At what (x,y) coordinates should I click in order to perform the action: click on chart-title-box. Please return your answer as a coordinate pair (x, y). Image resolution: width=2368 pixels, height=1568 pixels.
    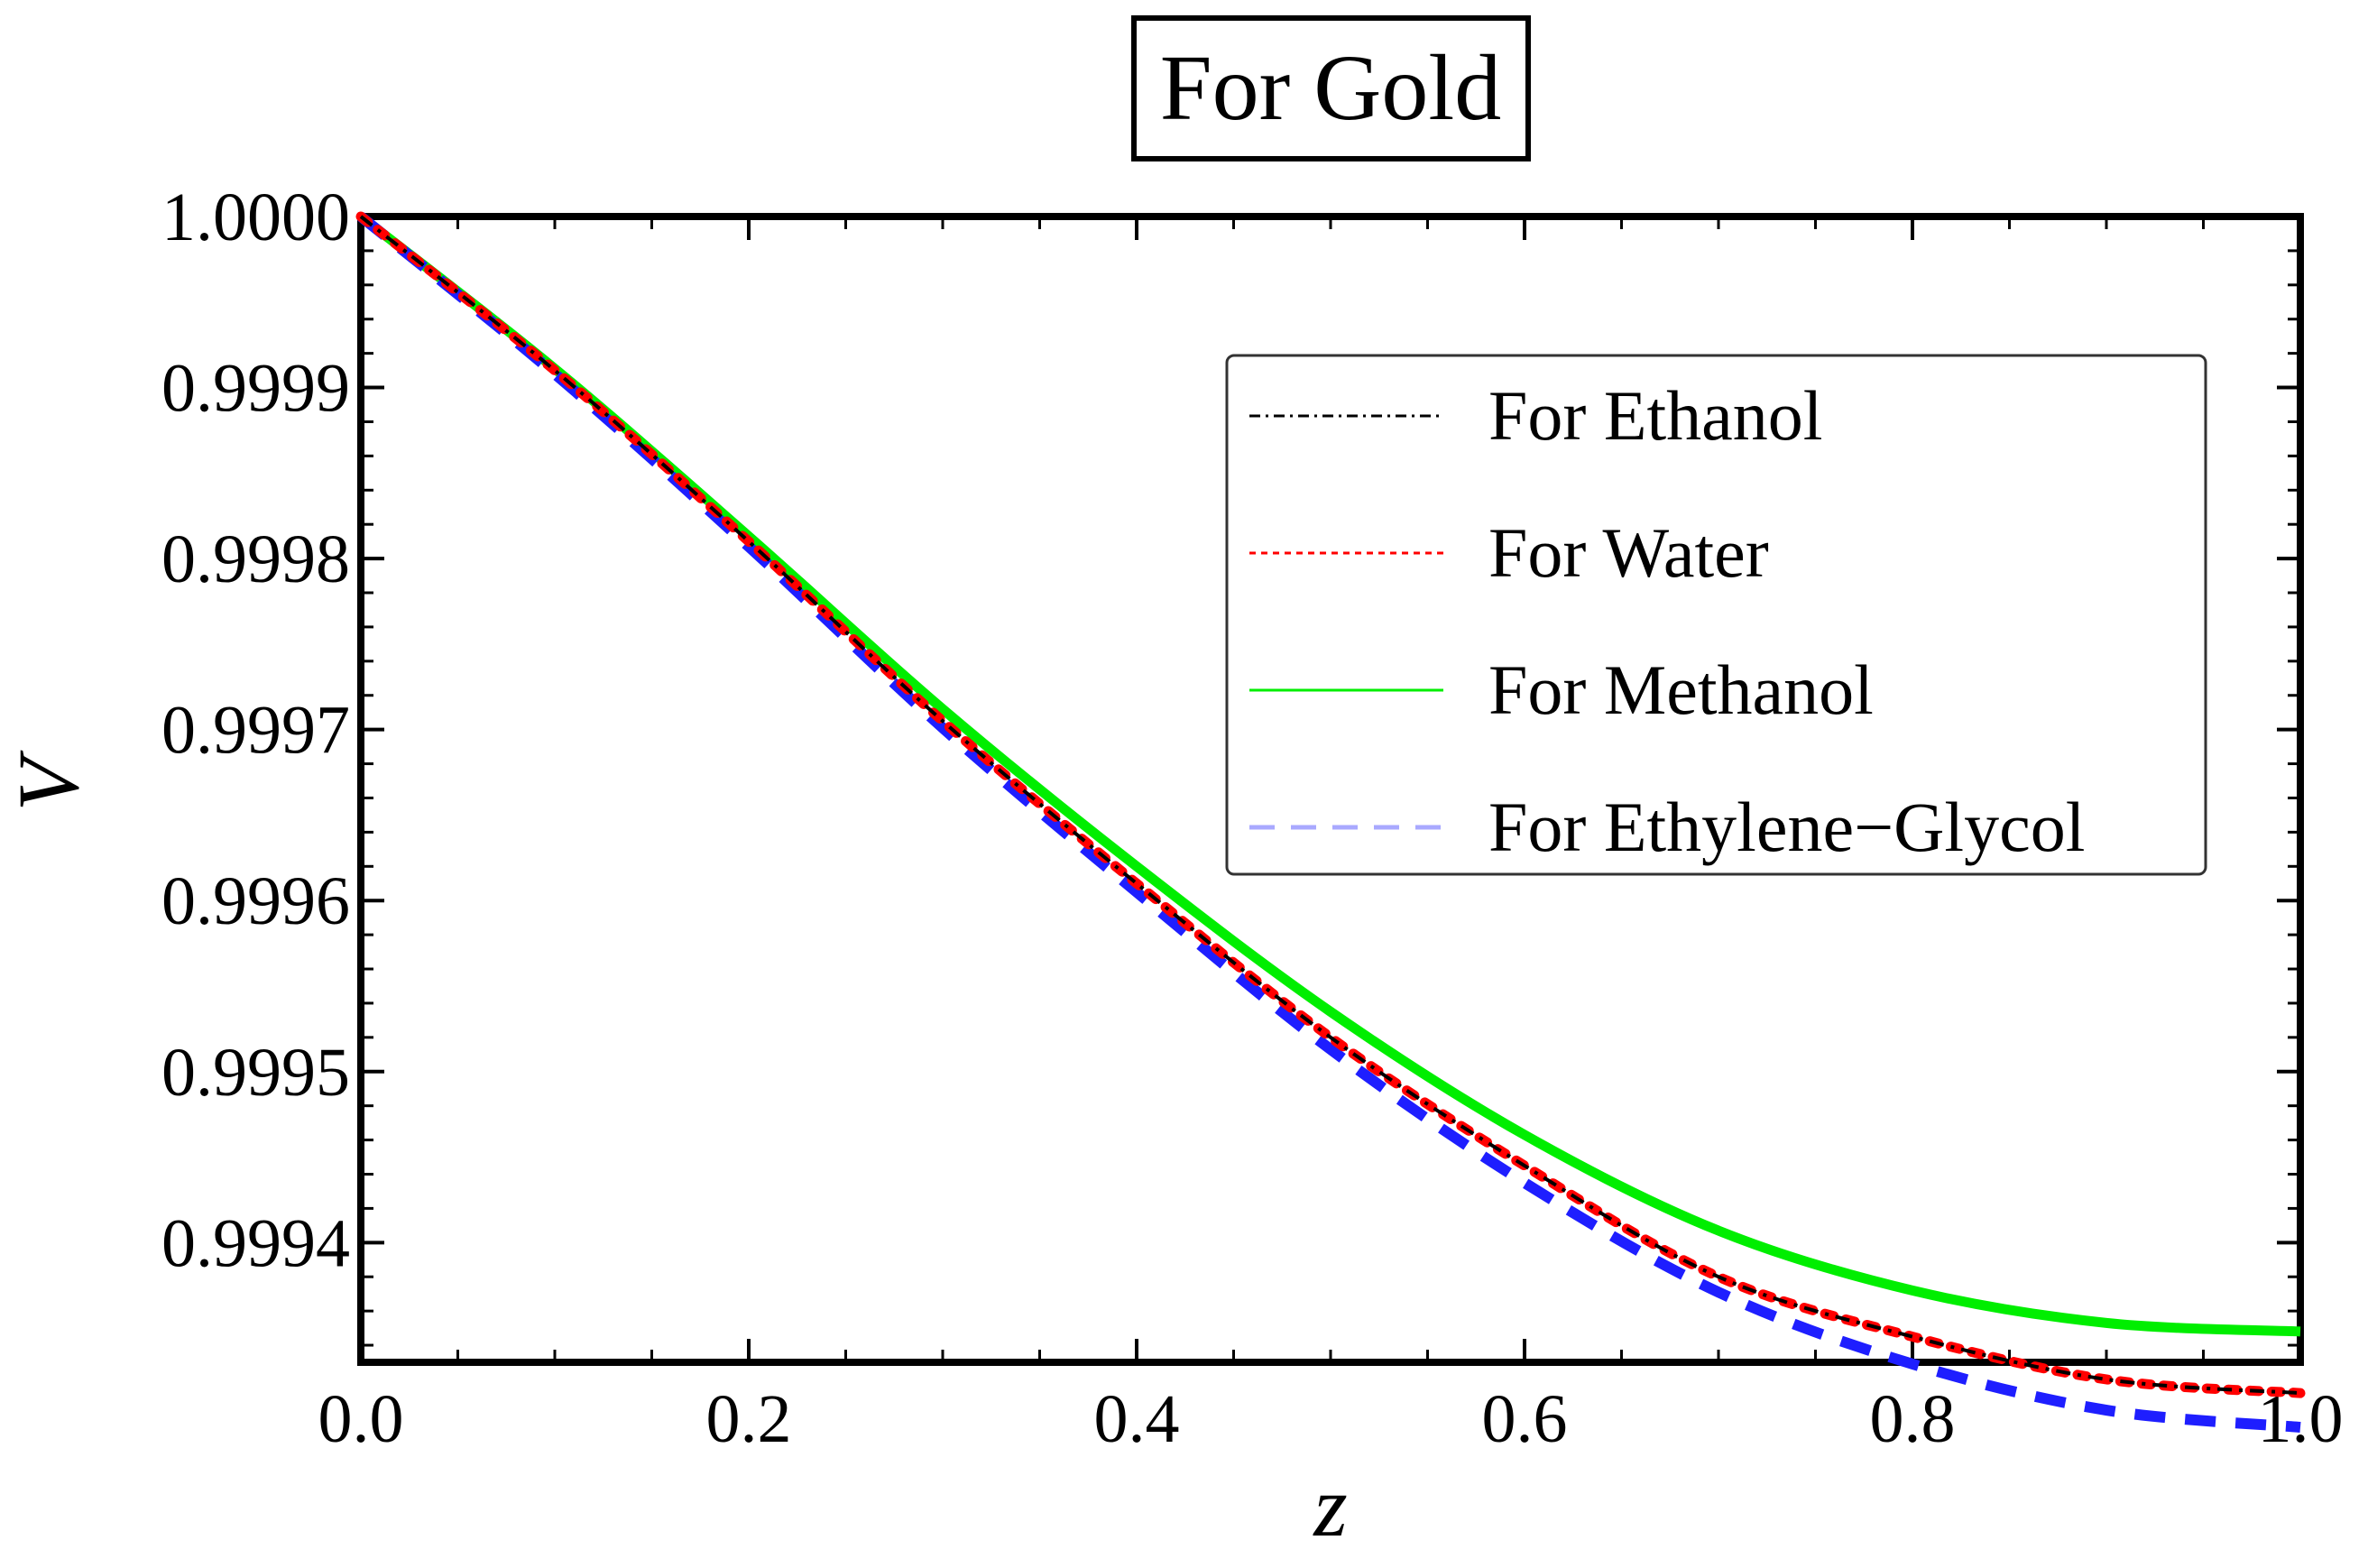
    Looking at the image, I should click on (1331, 88).